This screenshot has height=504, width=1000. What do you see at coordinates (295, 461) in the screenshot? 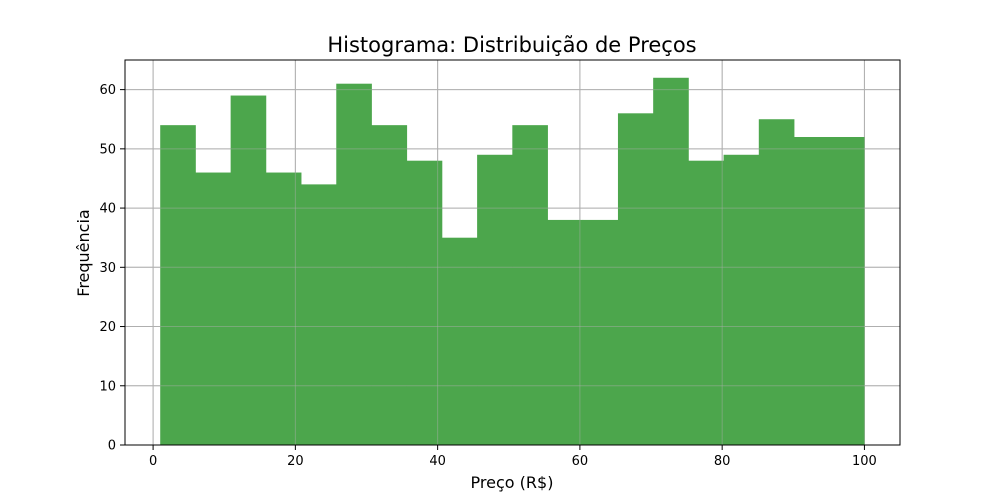
I see `x-tick-label: 20` at bounding box center [295, 461].